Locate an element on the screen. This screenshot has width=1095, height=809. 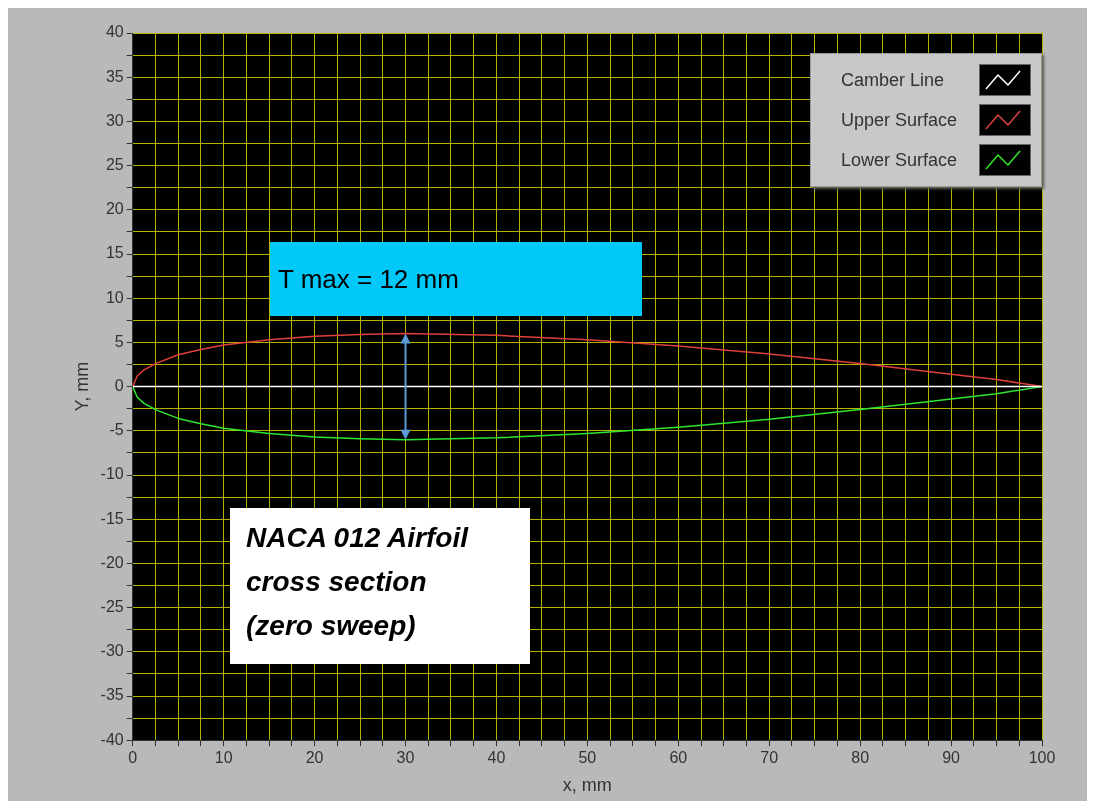
x-tick-label: 0 is located at coordinates (133, 758).